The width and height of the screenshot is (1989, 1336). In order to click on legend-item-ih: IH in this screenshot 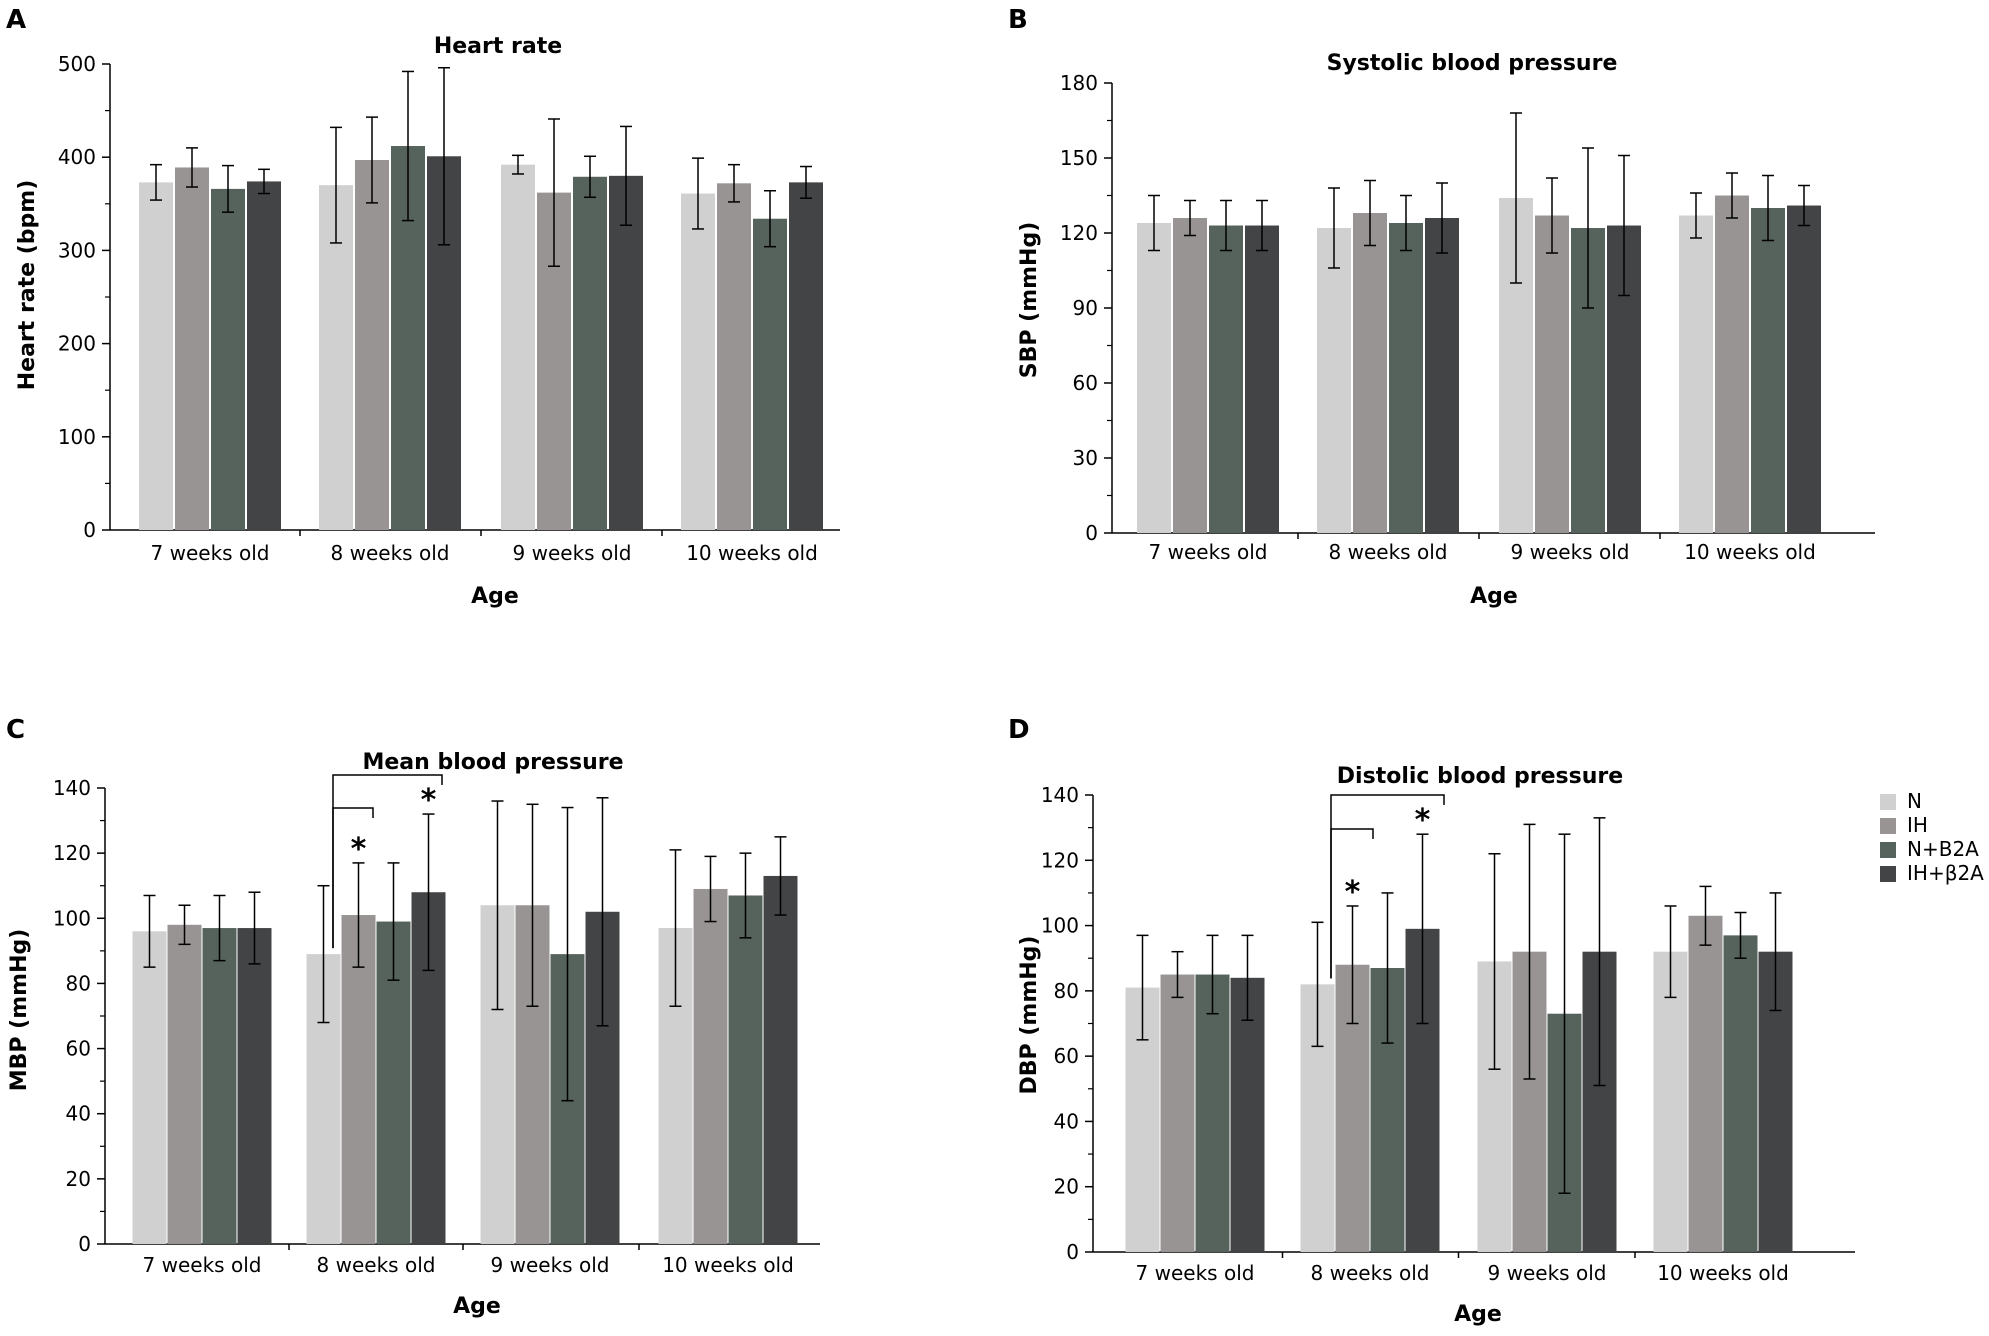, I will do `click(1904, 825)`.